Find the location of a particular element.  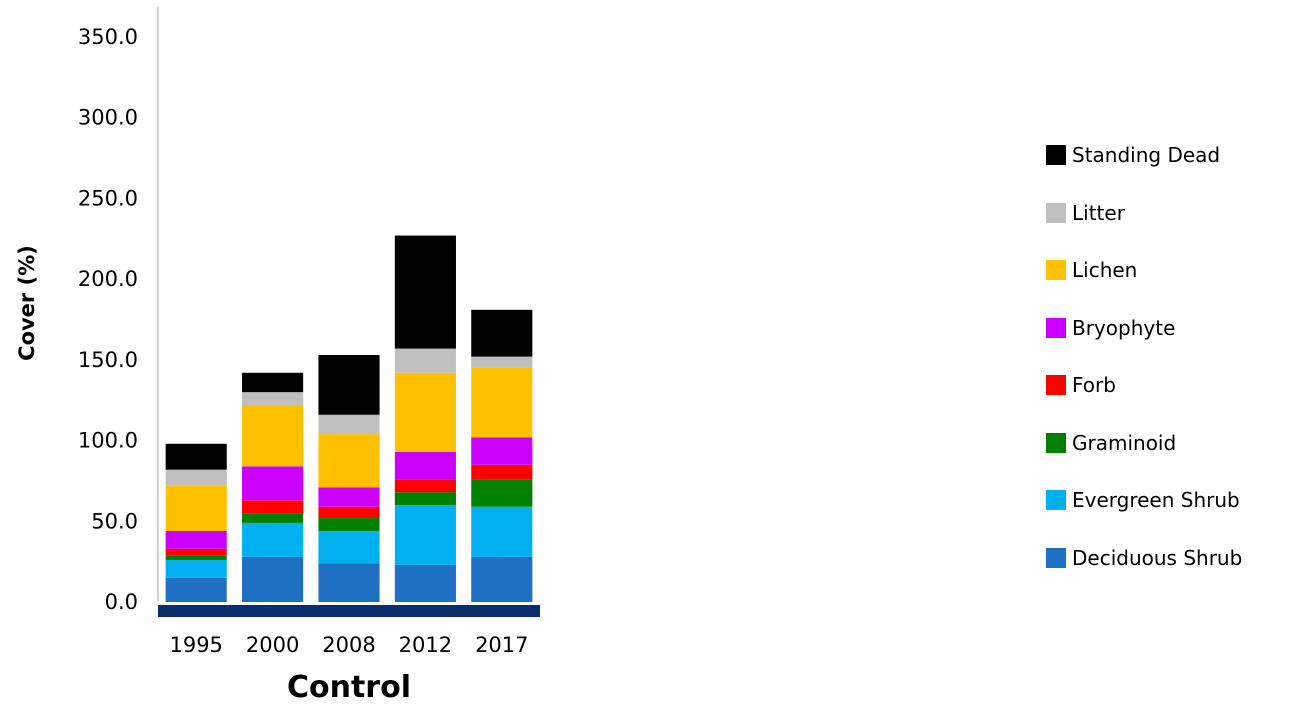

legend-item-lichen: Lichen is located at coordinates (1091, 270).